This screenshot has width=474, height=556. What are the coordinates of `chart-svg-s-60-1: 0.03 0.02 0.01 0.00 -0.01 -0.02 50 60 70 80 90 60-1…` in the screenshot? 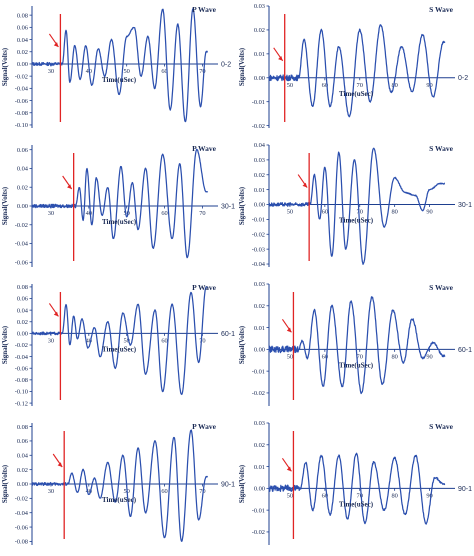 It's located at (355, 343).